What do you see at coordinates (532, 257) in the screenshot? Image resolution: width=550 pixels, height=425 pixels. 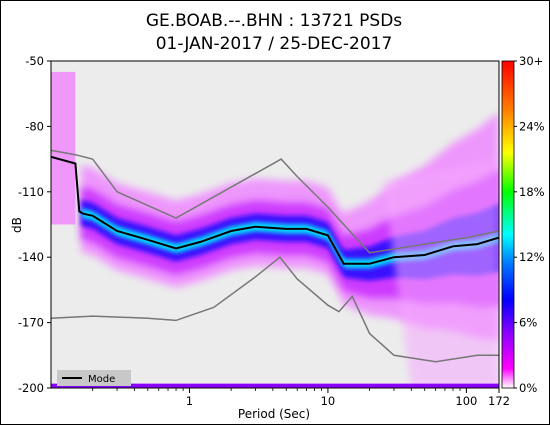 I see `colorbar-tick-label: 12%` at bounding box center [532, 257].